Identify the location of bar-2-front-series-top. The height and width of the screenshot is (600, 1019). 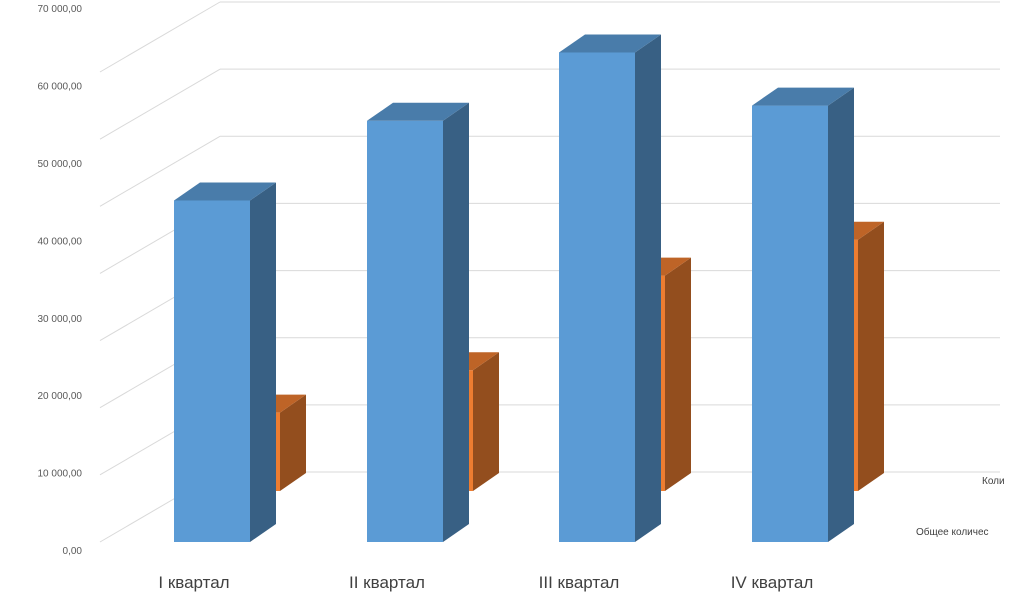
(418, 111).